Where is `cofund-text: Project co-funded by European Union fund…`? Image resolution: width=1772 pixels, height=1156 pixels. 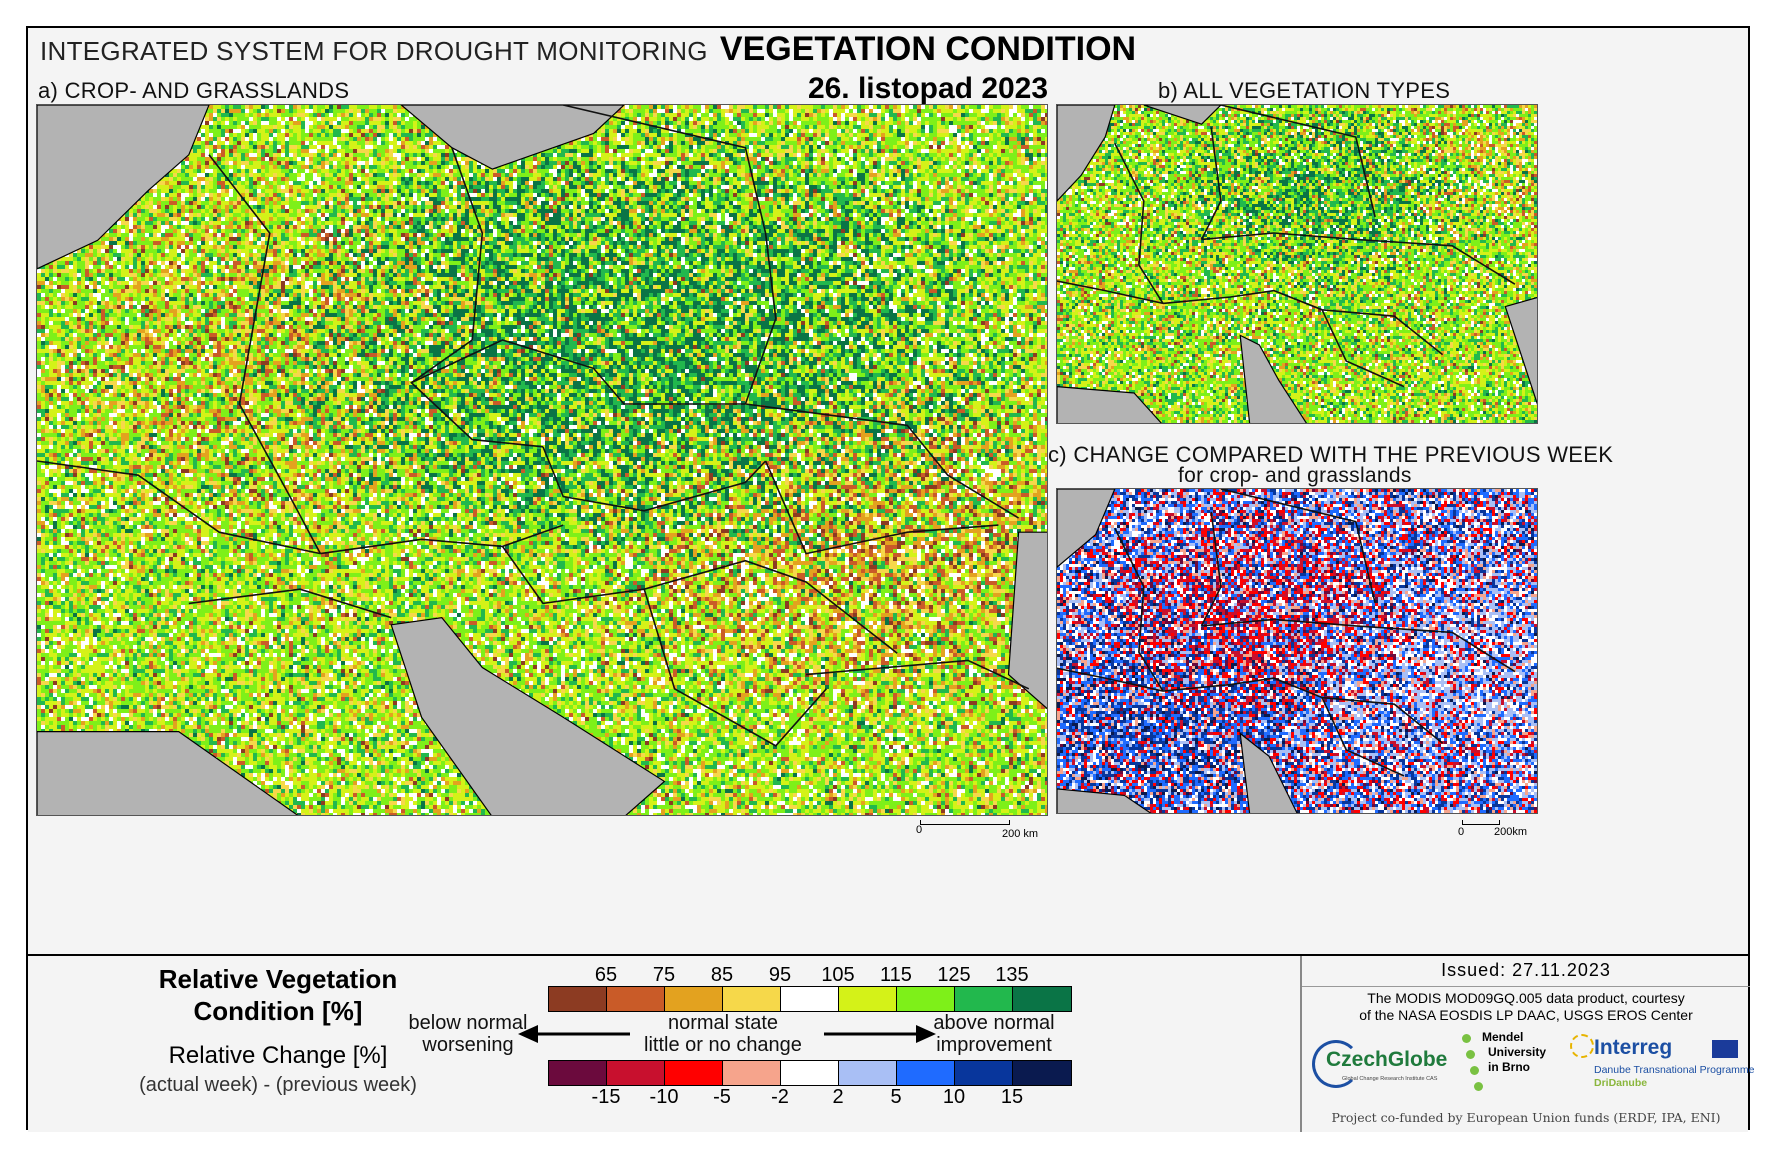 cofund-text: Project co-funded by European Union fund… is located at coordinates (1526, 1117).